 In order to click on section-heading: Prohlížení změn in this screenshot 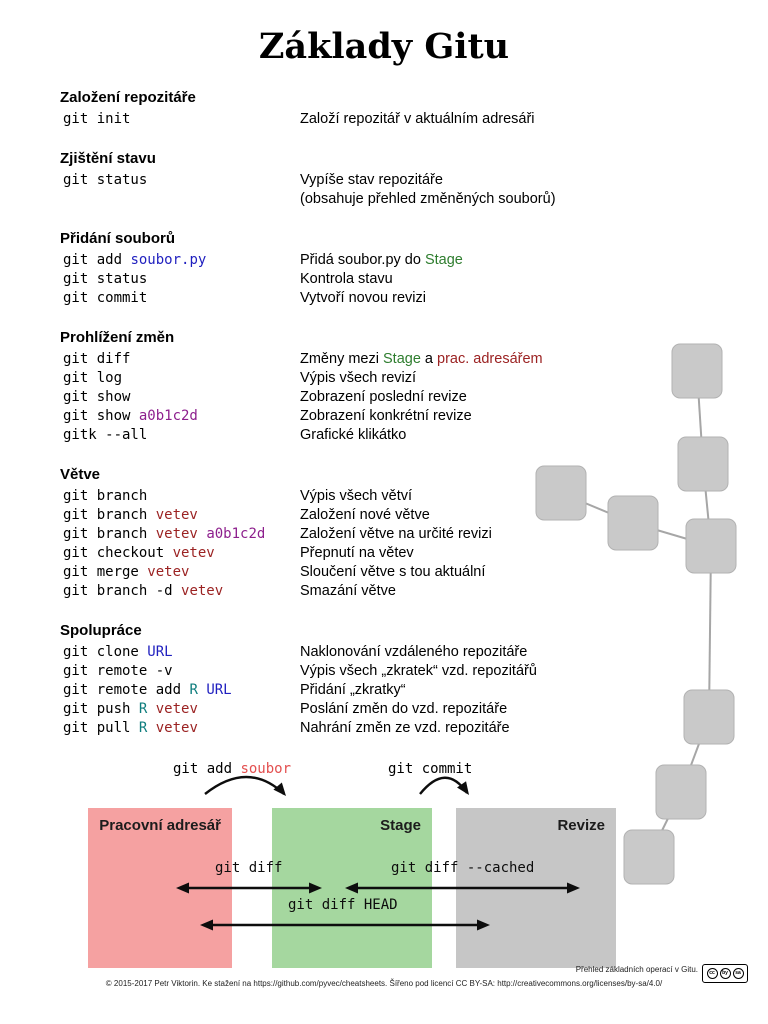, I will do `click(117, 337)`.